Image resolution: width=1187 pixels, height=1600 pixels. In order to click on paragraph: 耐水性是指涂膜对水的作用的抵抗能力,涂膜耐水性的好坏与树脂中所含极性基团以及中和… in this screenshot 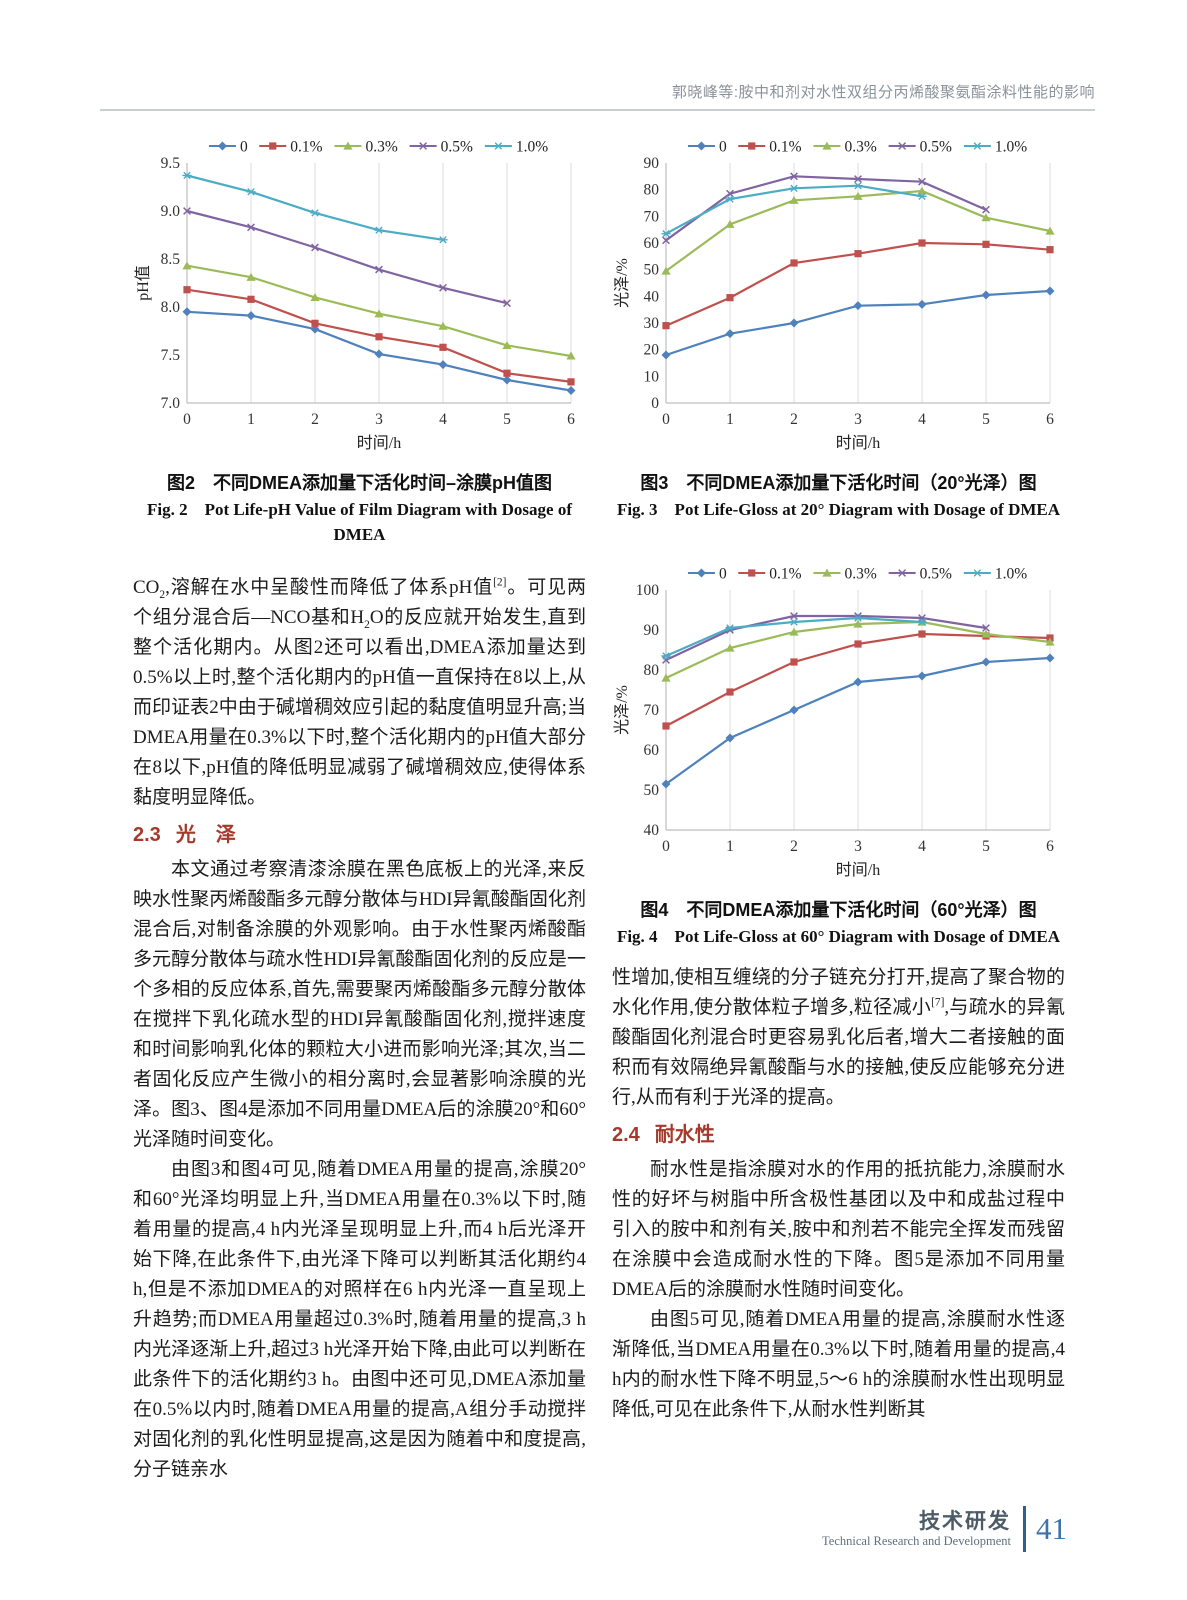, I will do `click(838, 1229)`.